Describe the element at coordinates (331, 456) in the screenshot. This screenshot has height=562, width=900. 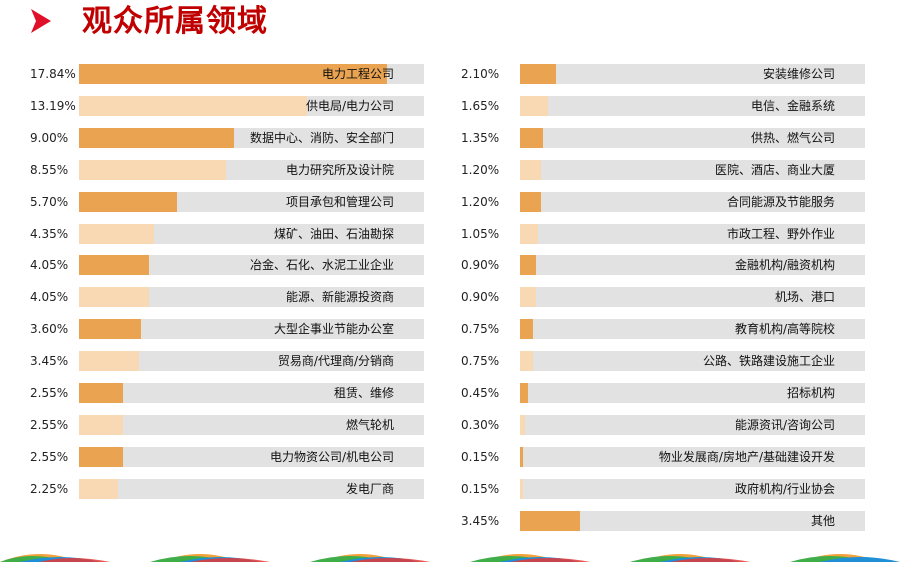
I see `category-label: 电力物资公司/机电公司` at that location.